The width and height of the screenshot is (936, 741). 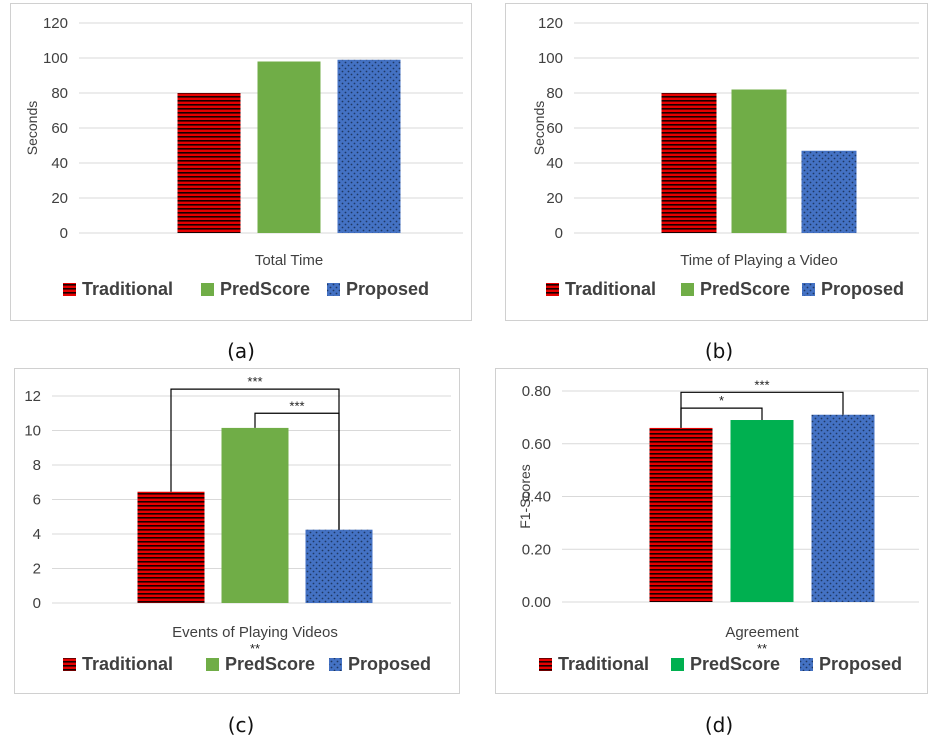 I want to click on significance-label: *, so click(x=721, y=400).